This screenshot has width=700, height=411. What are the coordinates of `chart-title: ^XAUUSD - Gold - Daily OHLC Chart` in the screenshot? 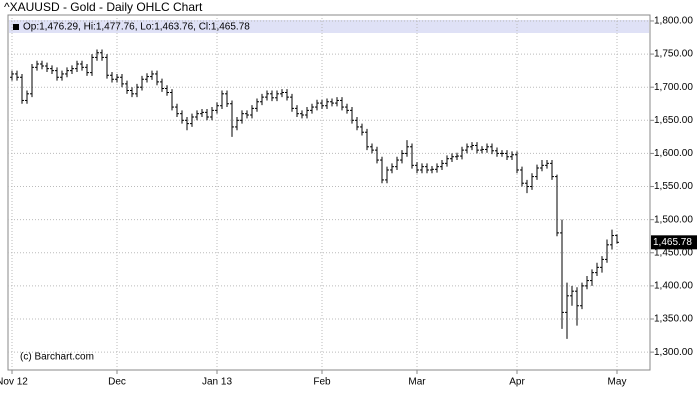 It's located at (103, 7).